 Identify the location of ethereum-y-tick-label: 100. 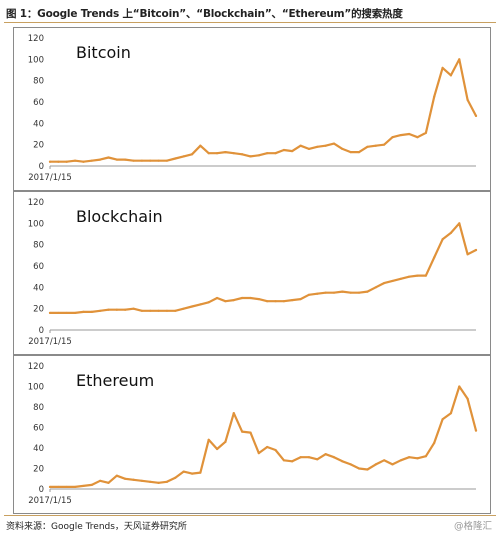
(36, 388).